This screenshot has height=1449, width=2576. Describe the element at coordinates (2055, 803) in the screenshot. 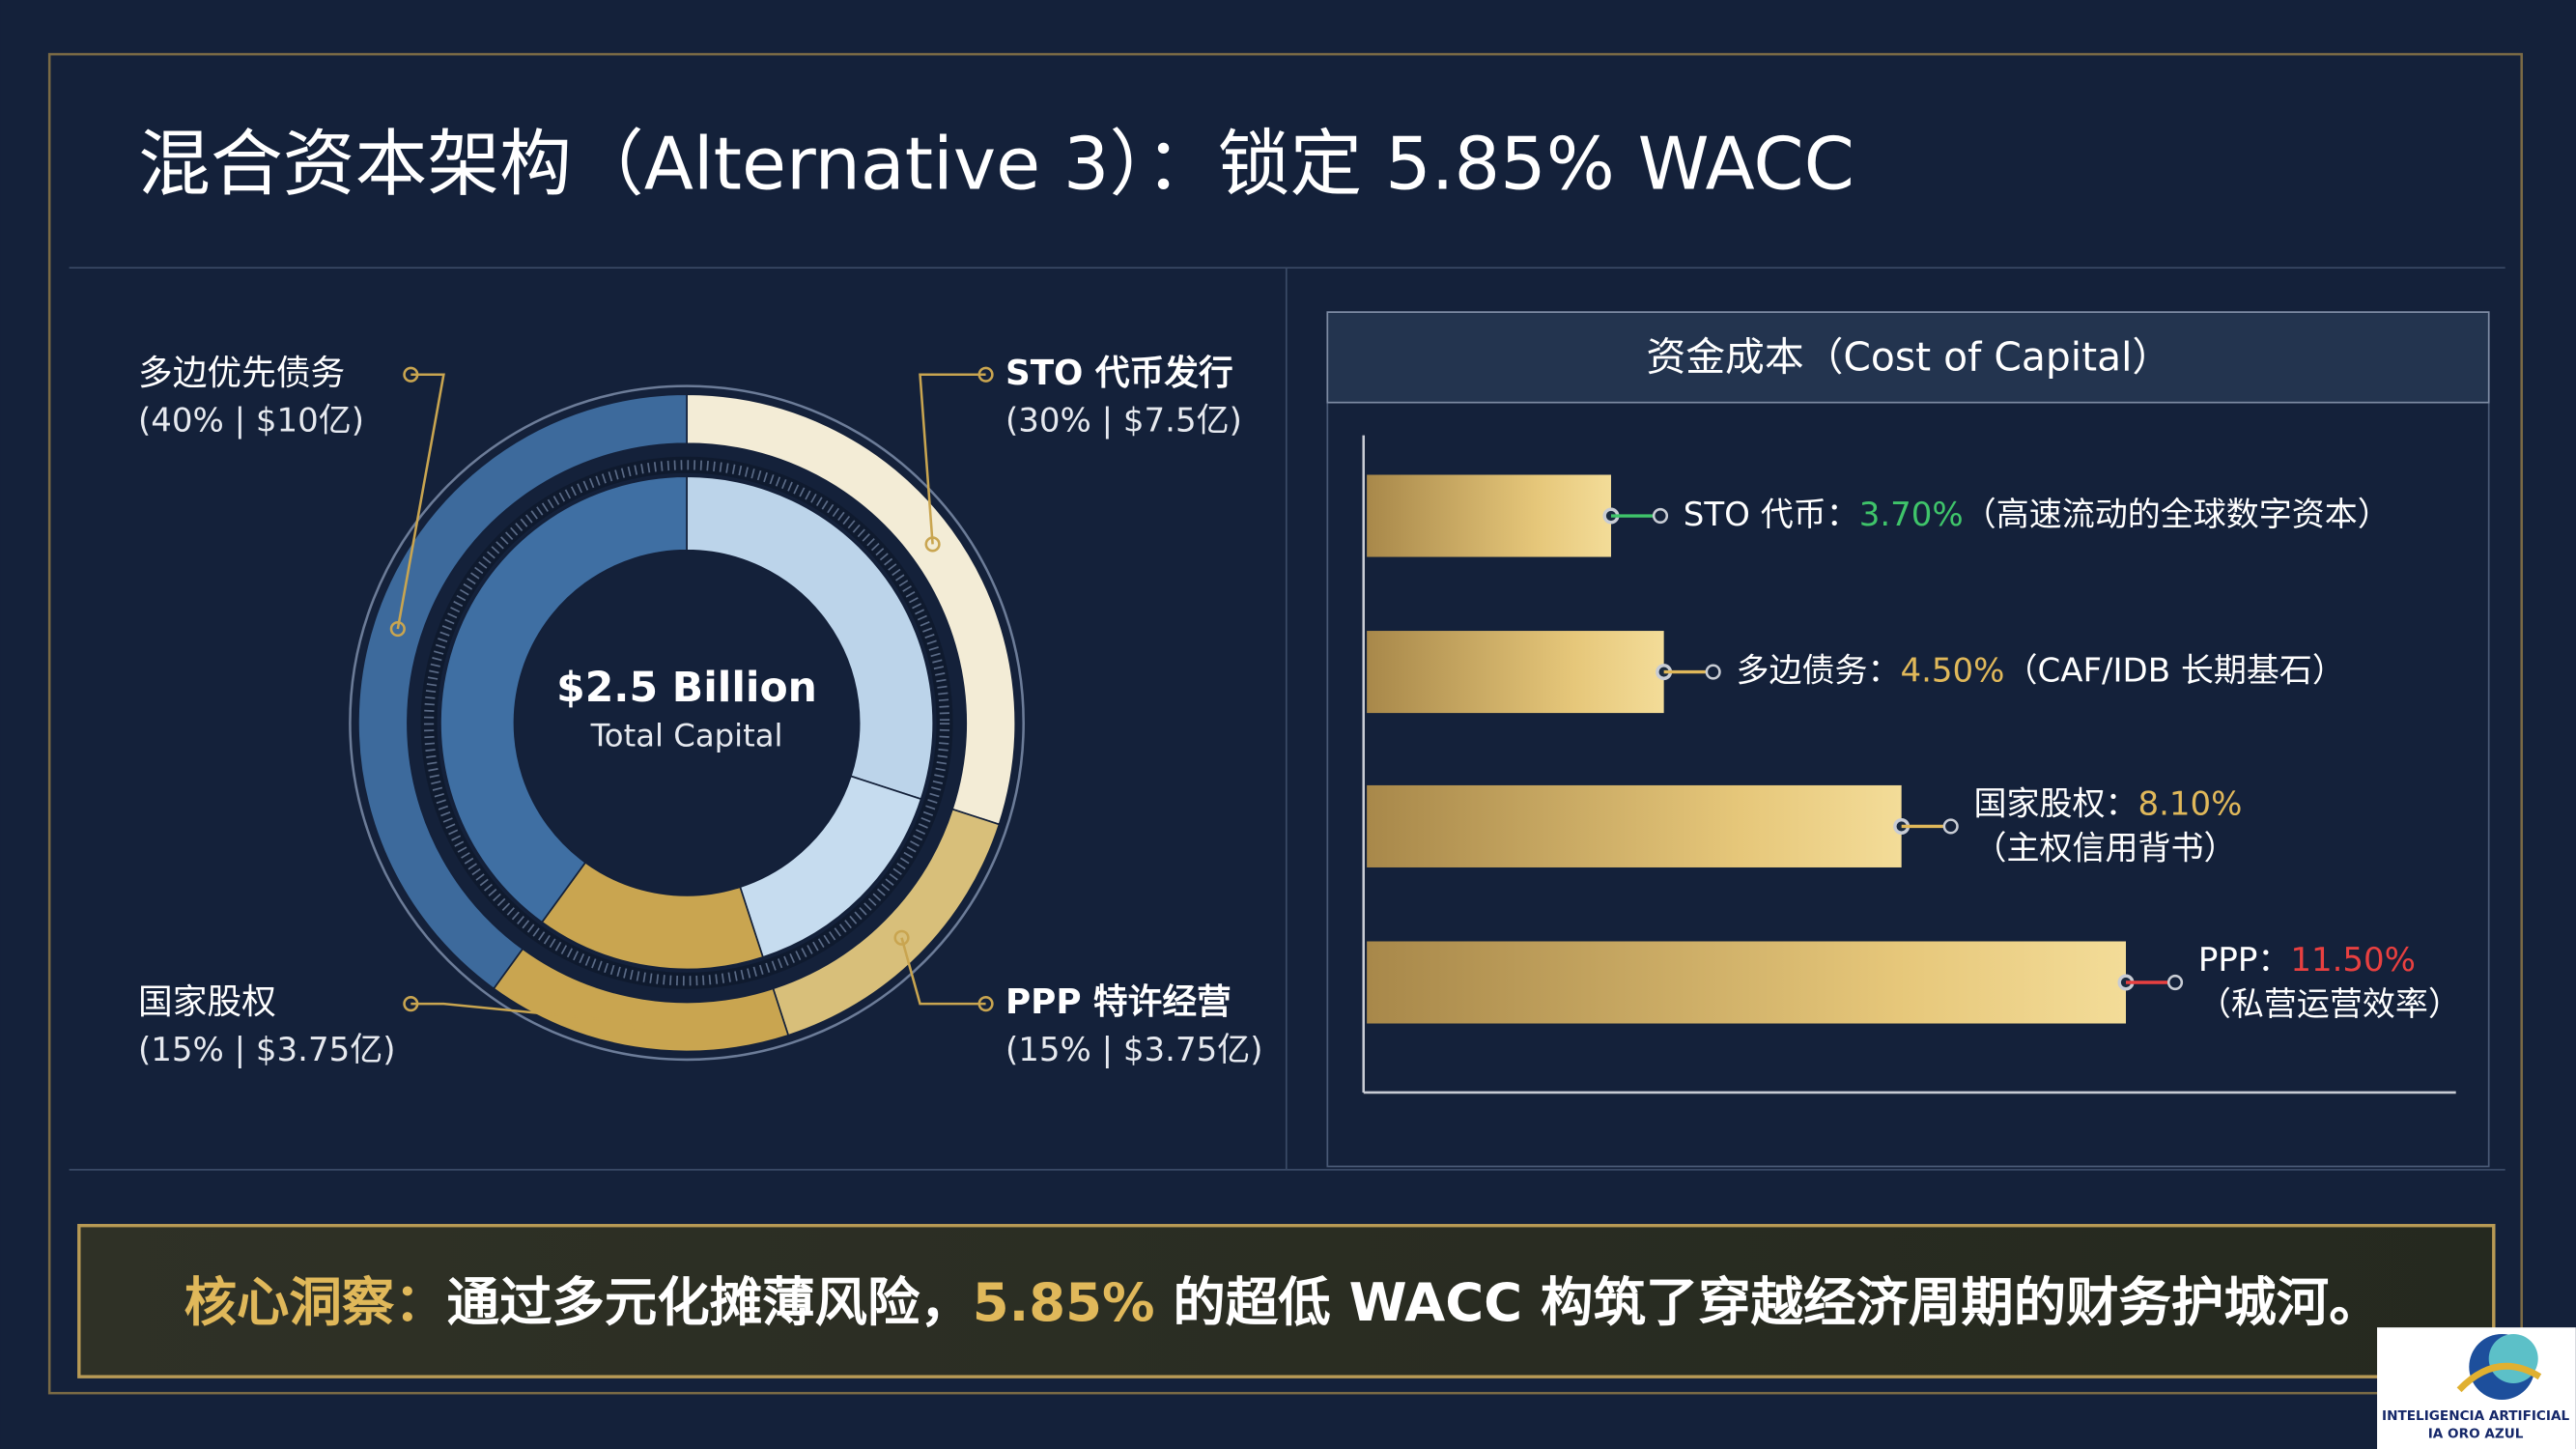

I see `category-label: 国家股权：` at that location.